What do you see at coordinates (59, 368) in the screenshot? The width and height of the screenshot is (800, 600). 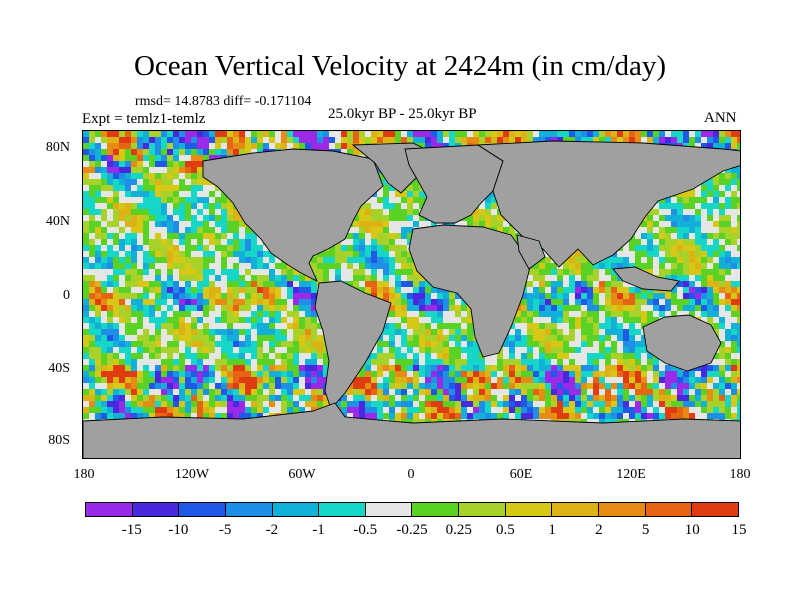 I see `lat-label: 40S` at bounding box center [59, 368].